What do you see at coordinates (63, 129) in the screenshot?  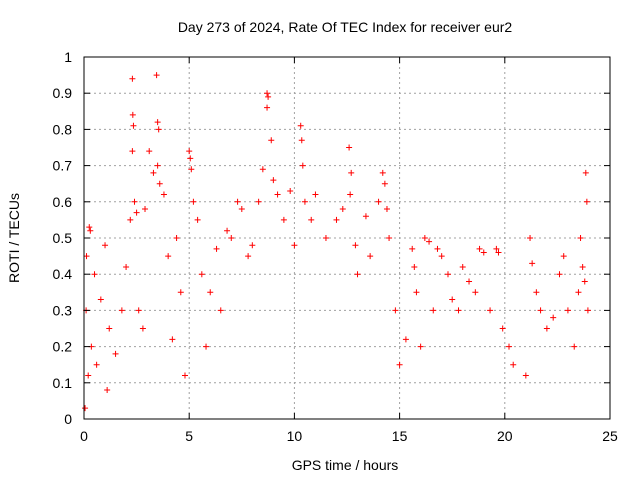 I see `y-tick-label: 0.8` at bounding box center [63, 129].